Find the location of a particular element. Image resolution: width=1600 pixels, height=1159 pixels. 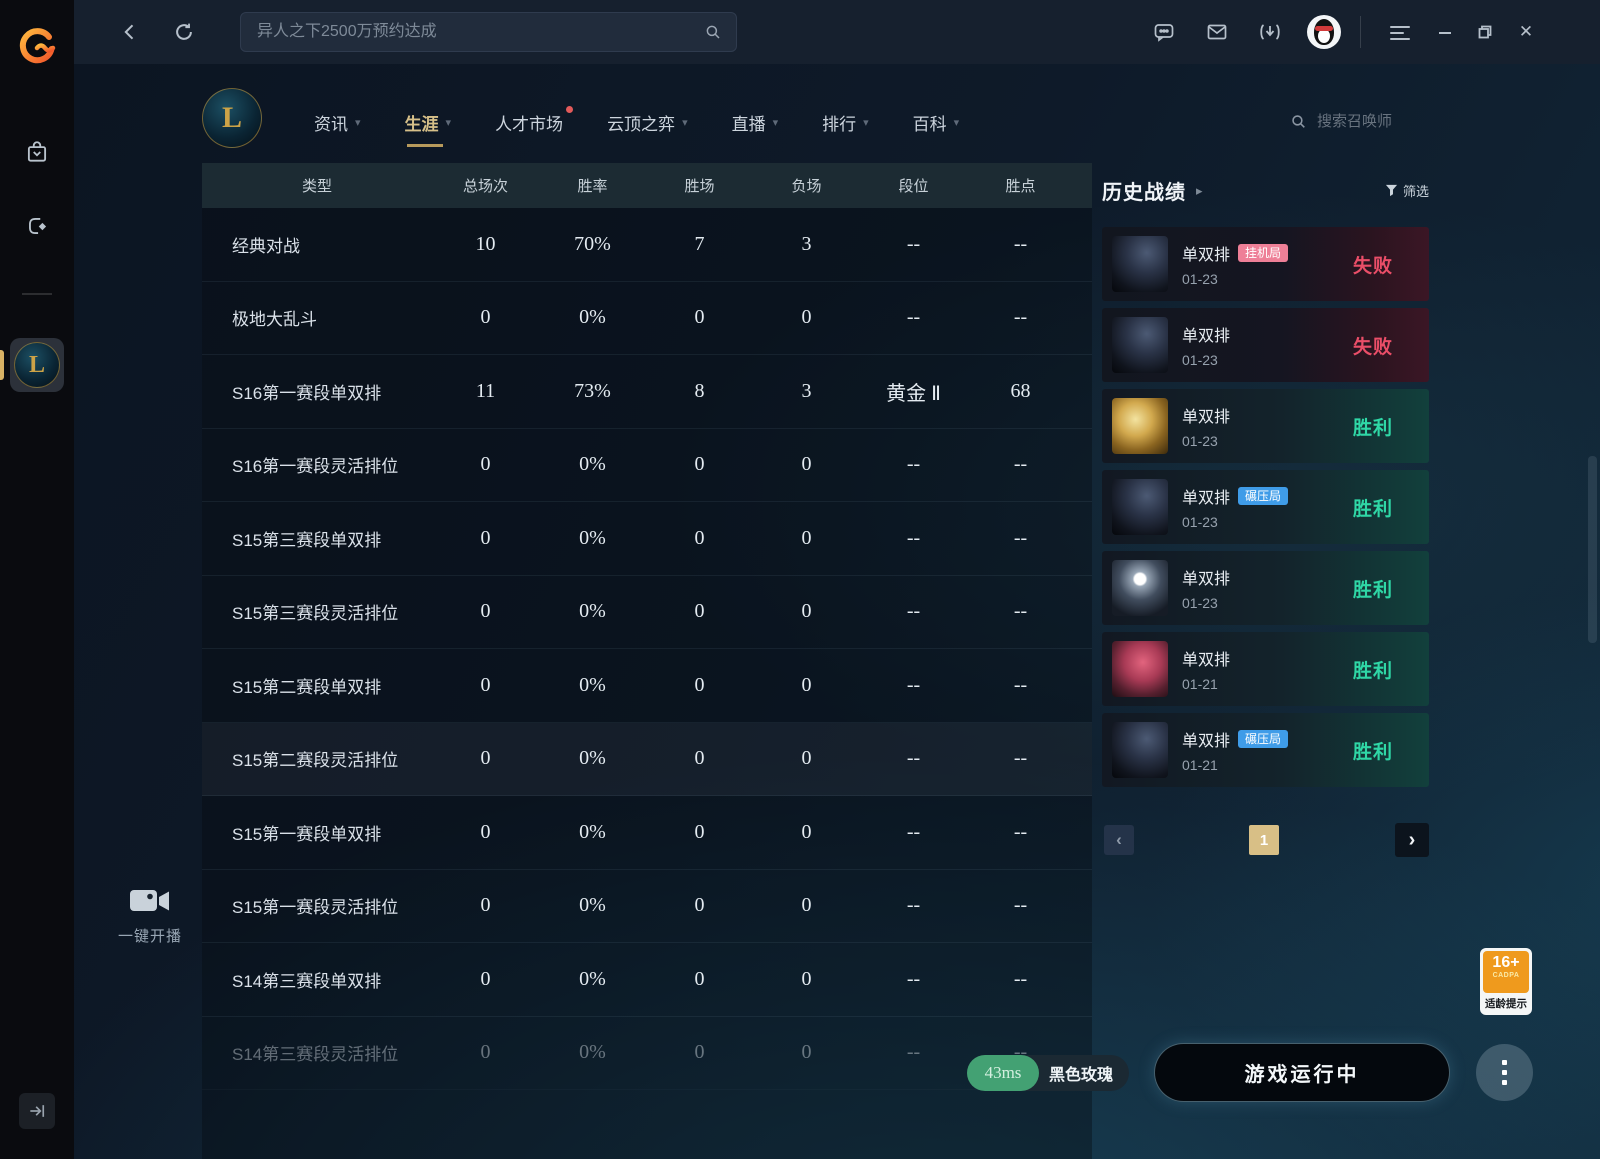

match-item: 单双排 01-21 胜利 is located at coordinates (1265, 669).